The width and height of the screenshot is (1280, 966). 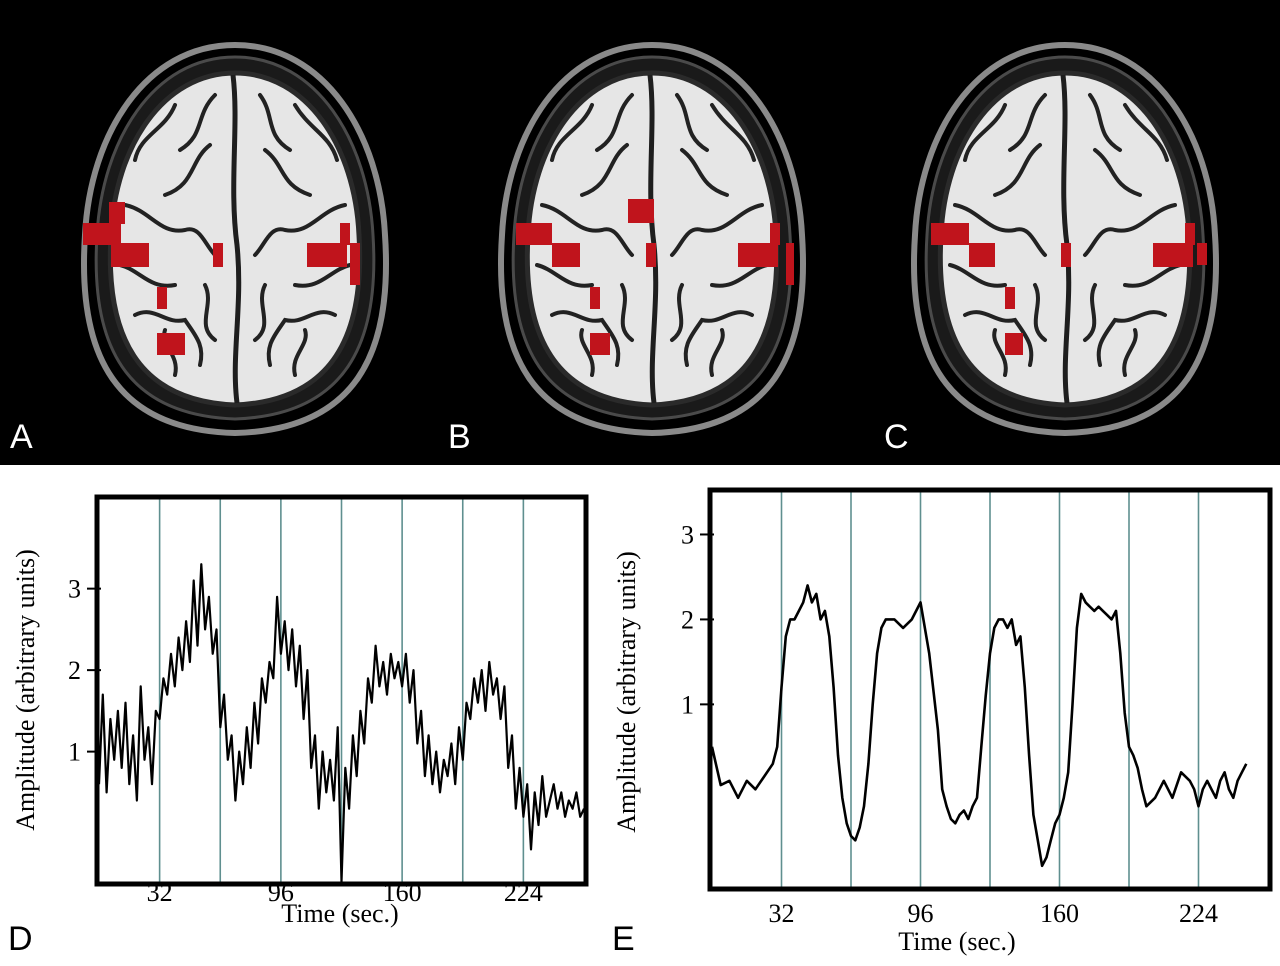 What do you see at coordinates (921, 913) in the screenshot?
I see `chartE-x-tick-label: 96` at bounding box center [921, 913].